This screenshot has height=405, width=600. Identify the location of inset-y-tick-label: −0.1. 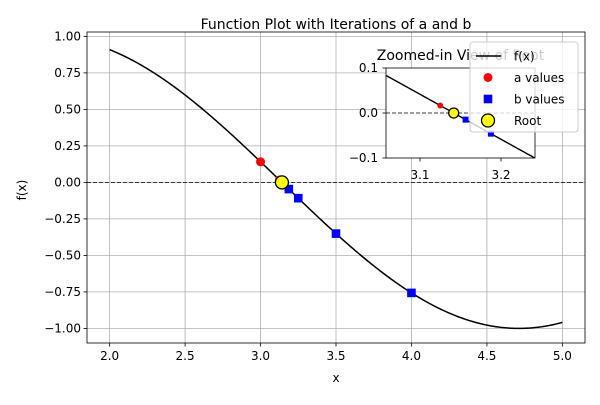
(363, 158).